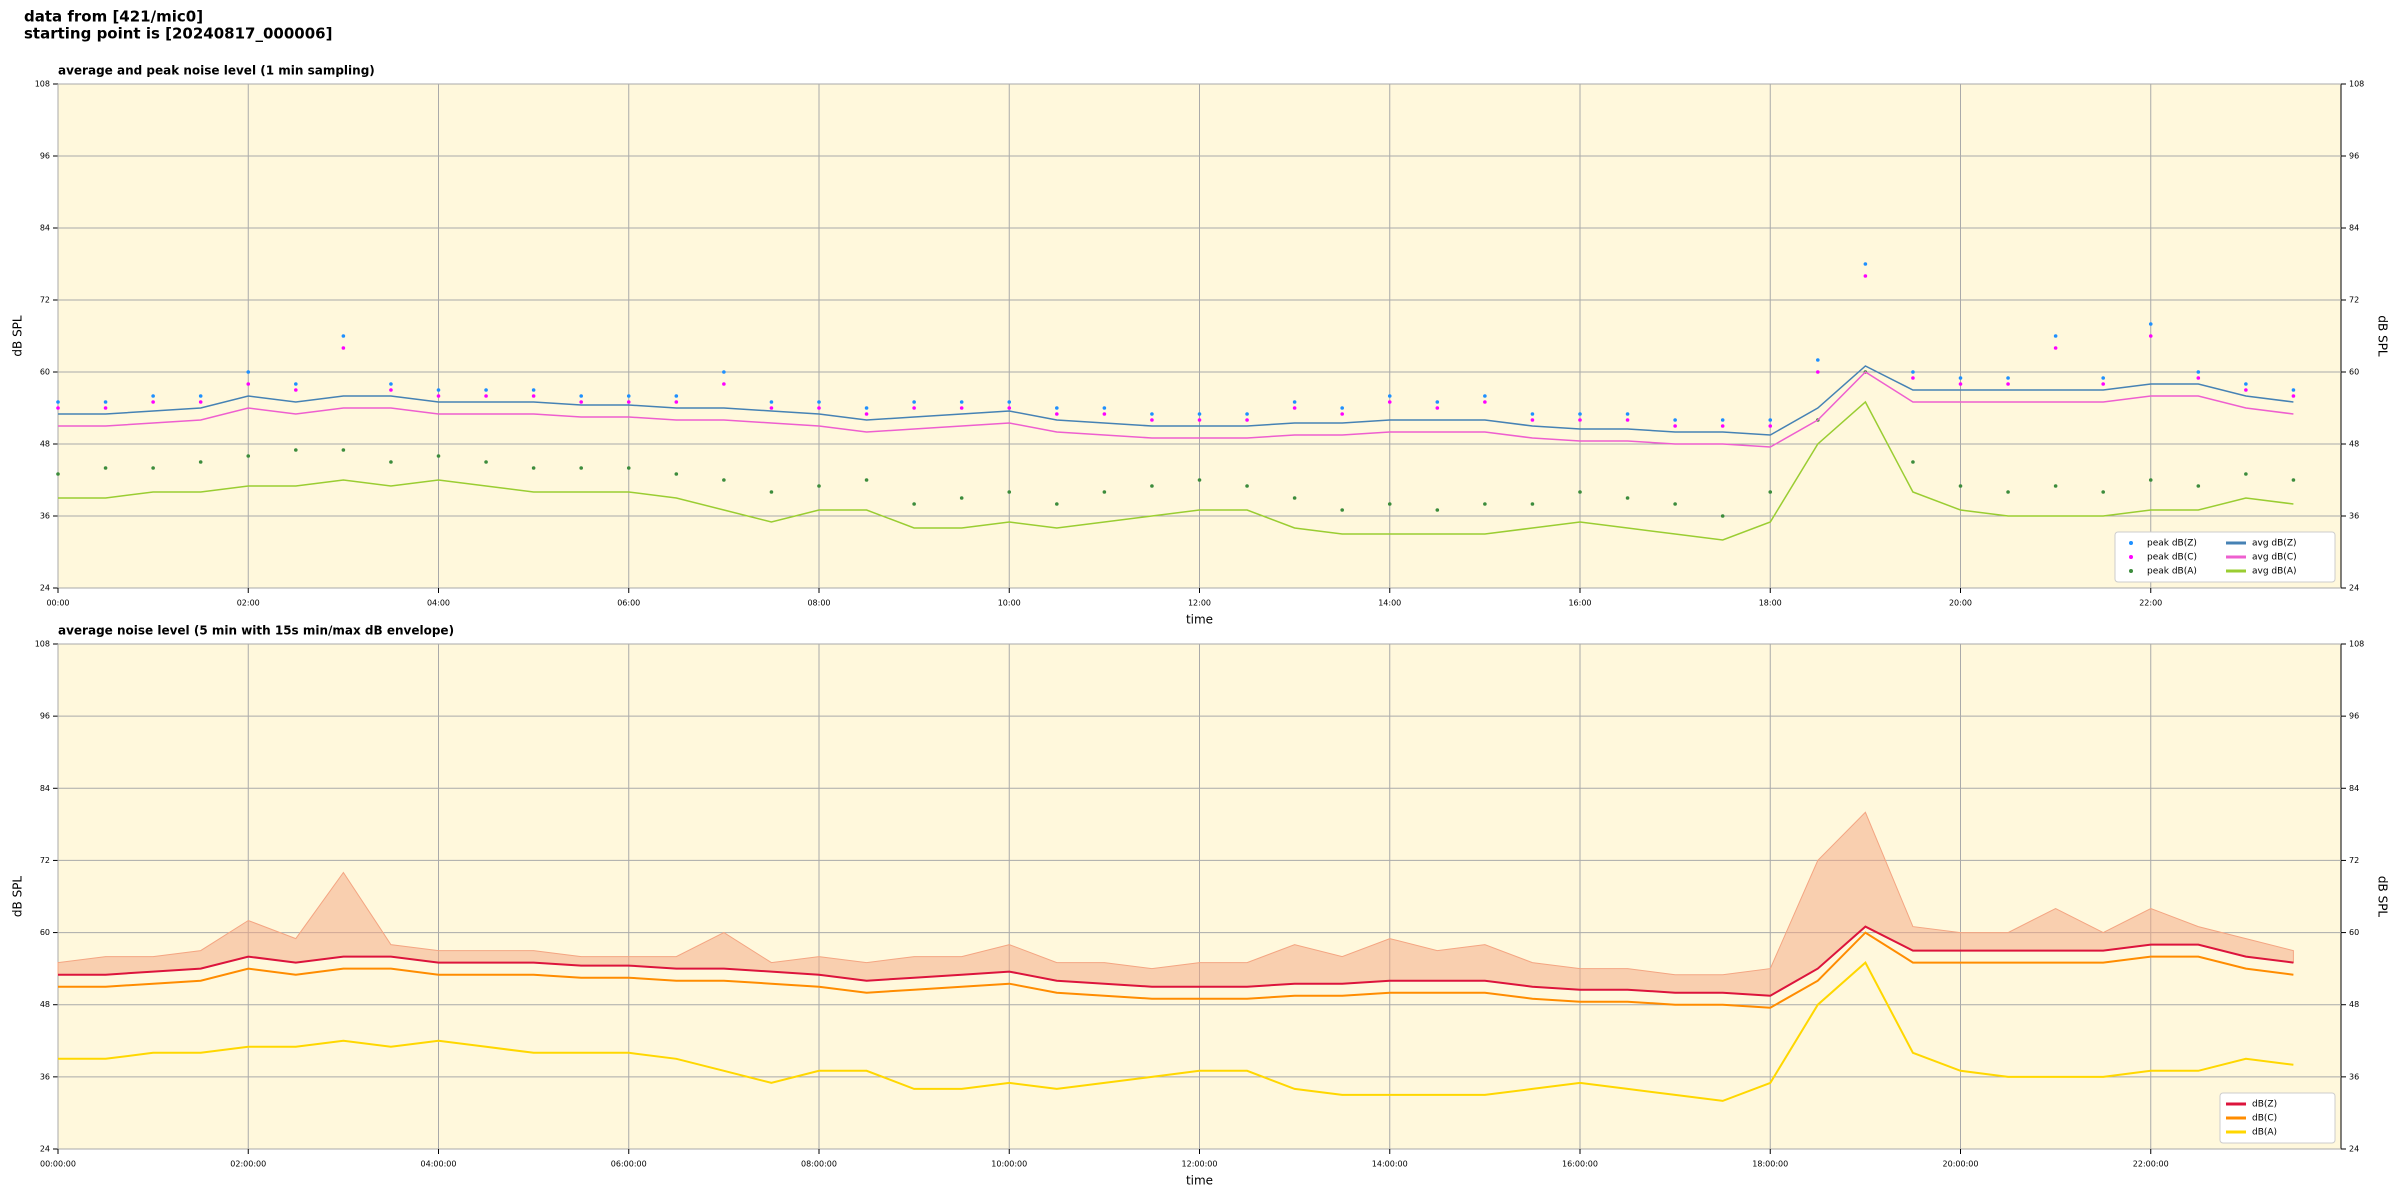  I want to click on x-tick-label: 06:00:00, so click(629, 1164).